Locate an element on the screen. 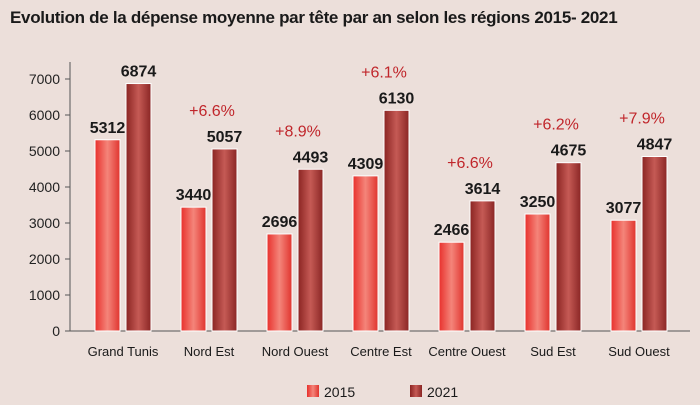 The image size is (700, 405). data-label-2021: 6874 is located at coordinates (139, 72).